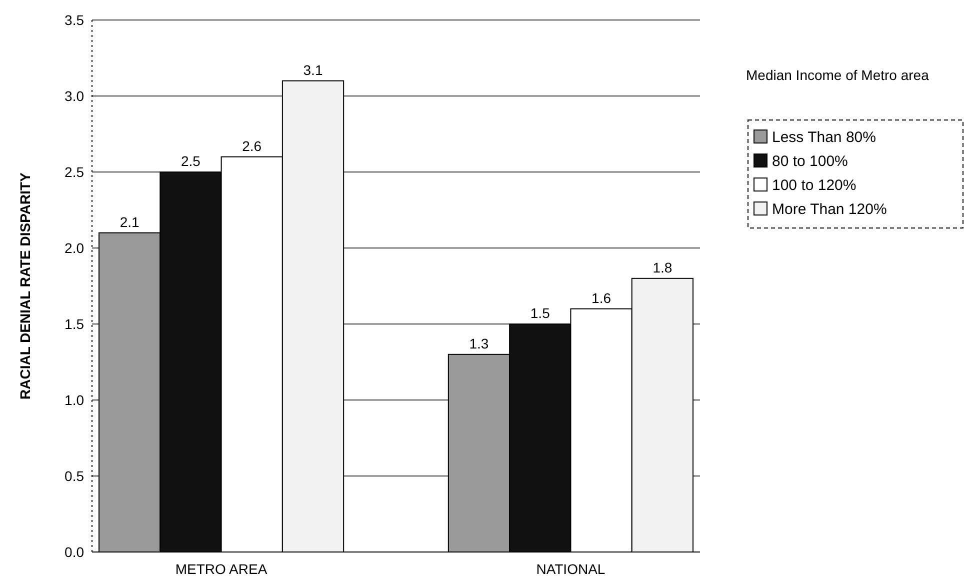  Describe the element at coordinates (74, 400) in the screenshot. I see `y-tick-label: 1.0` at that location.